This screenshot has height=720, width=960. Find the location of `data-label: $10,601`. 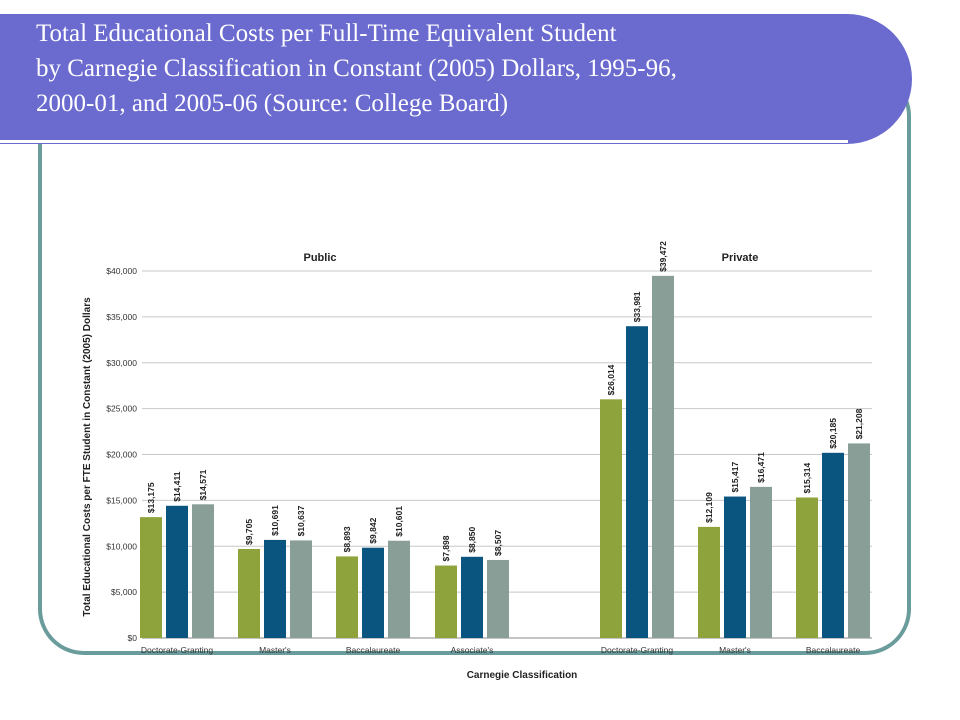

data-label: $10,601 is located at coordinates (399, 521).